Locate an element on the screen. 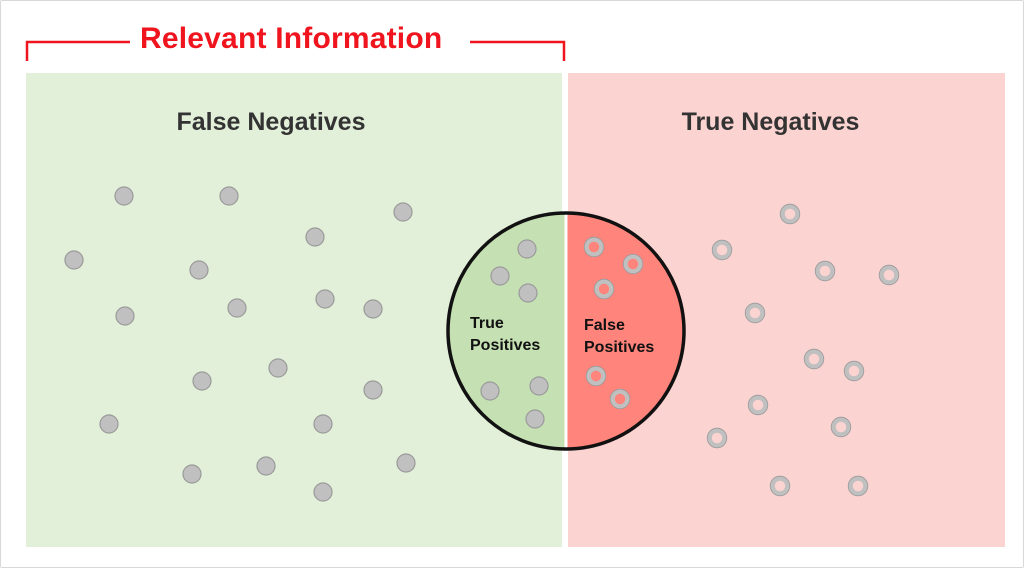  false-positives-line2: Positives is located at coordinates (619, 347).